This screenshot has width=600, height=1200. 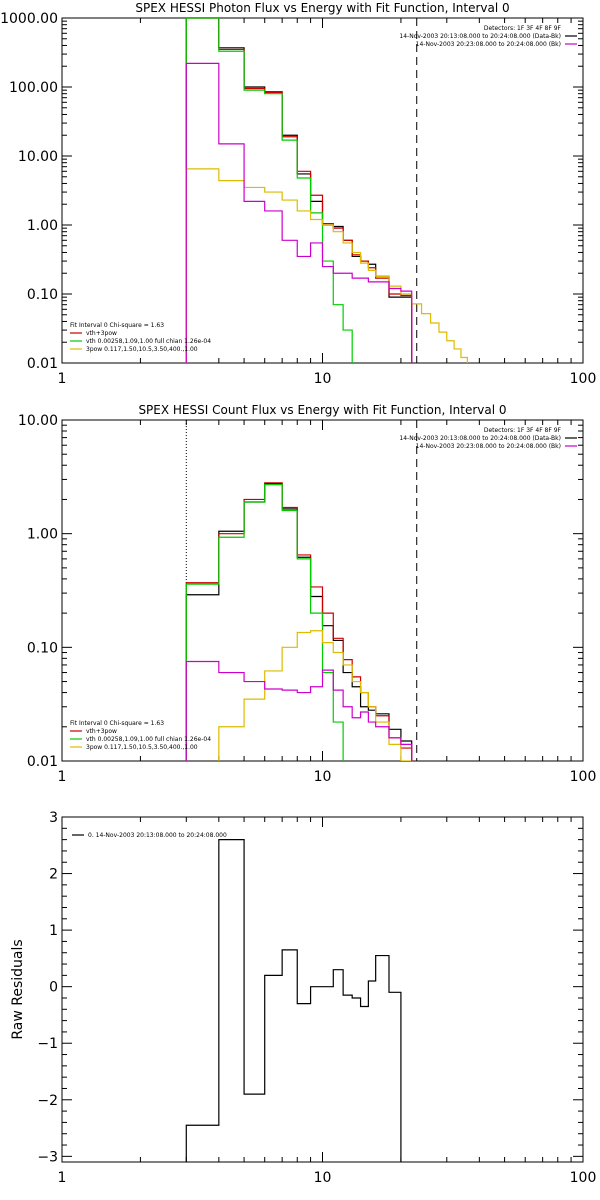 I want to click on y-tick-label: 100.00, so click(x=33, y=88).